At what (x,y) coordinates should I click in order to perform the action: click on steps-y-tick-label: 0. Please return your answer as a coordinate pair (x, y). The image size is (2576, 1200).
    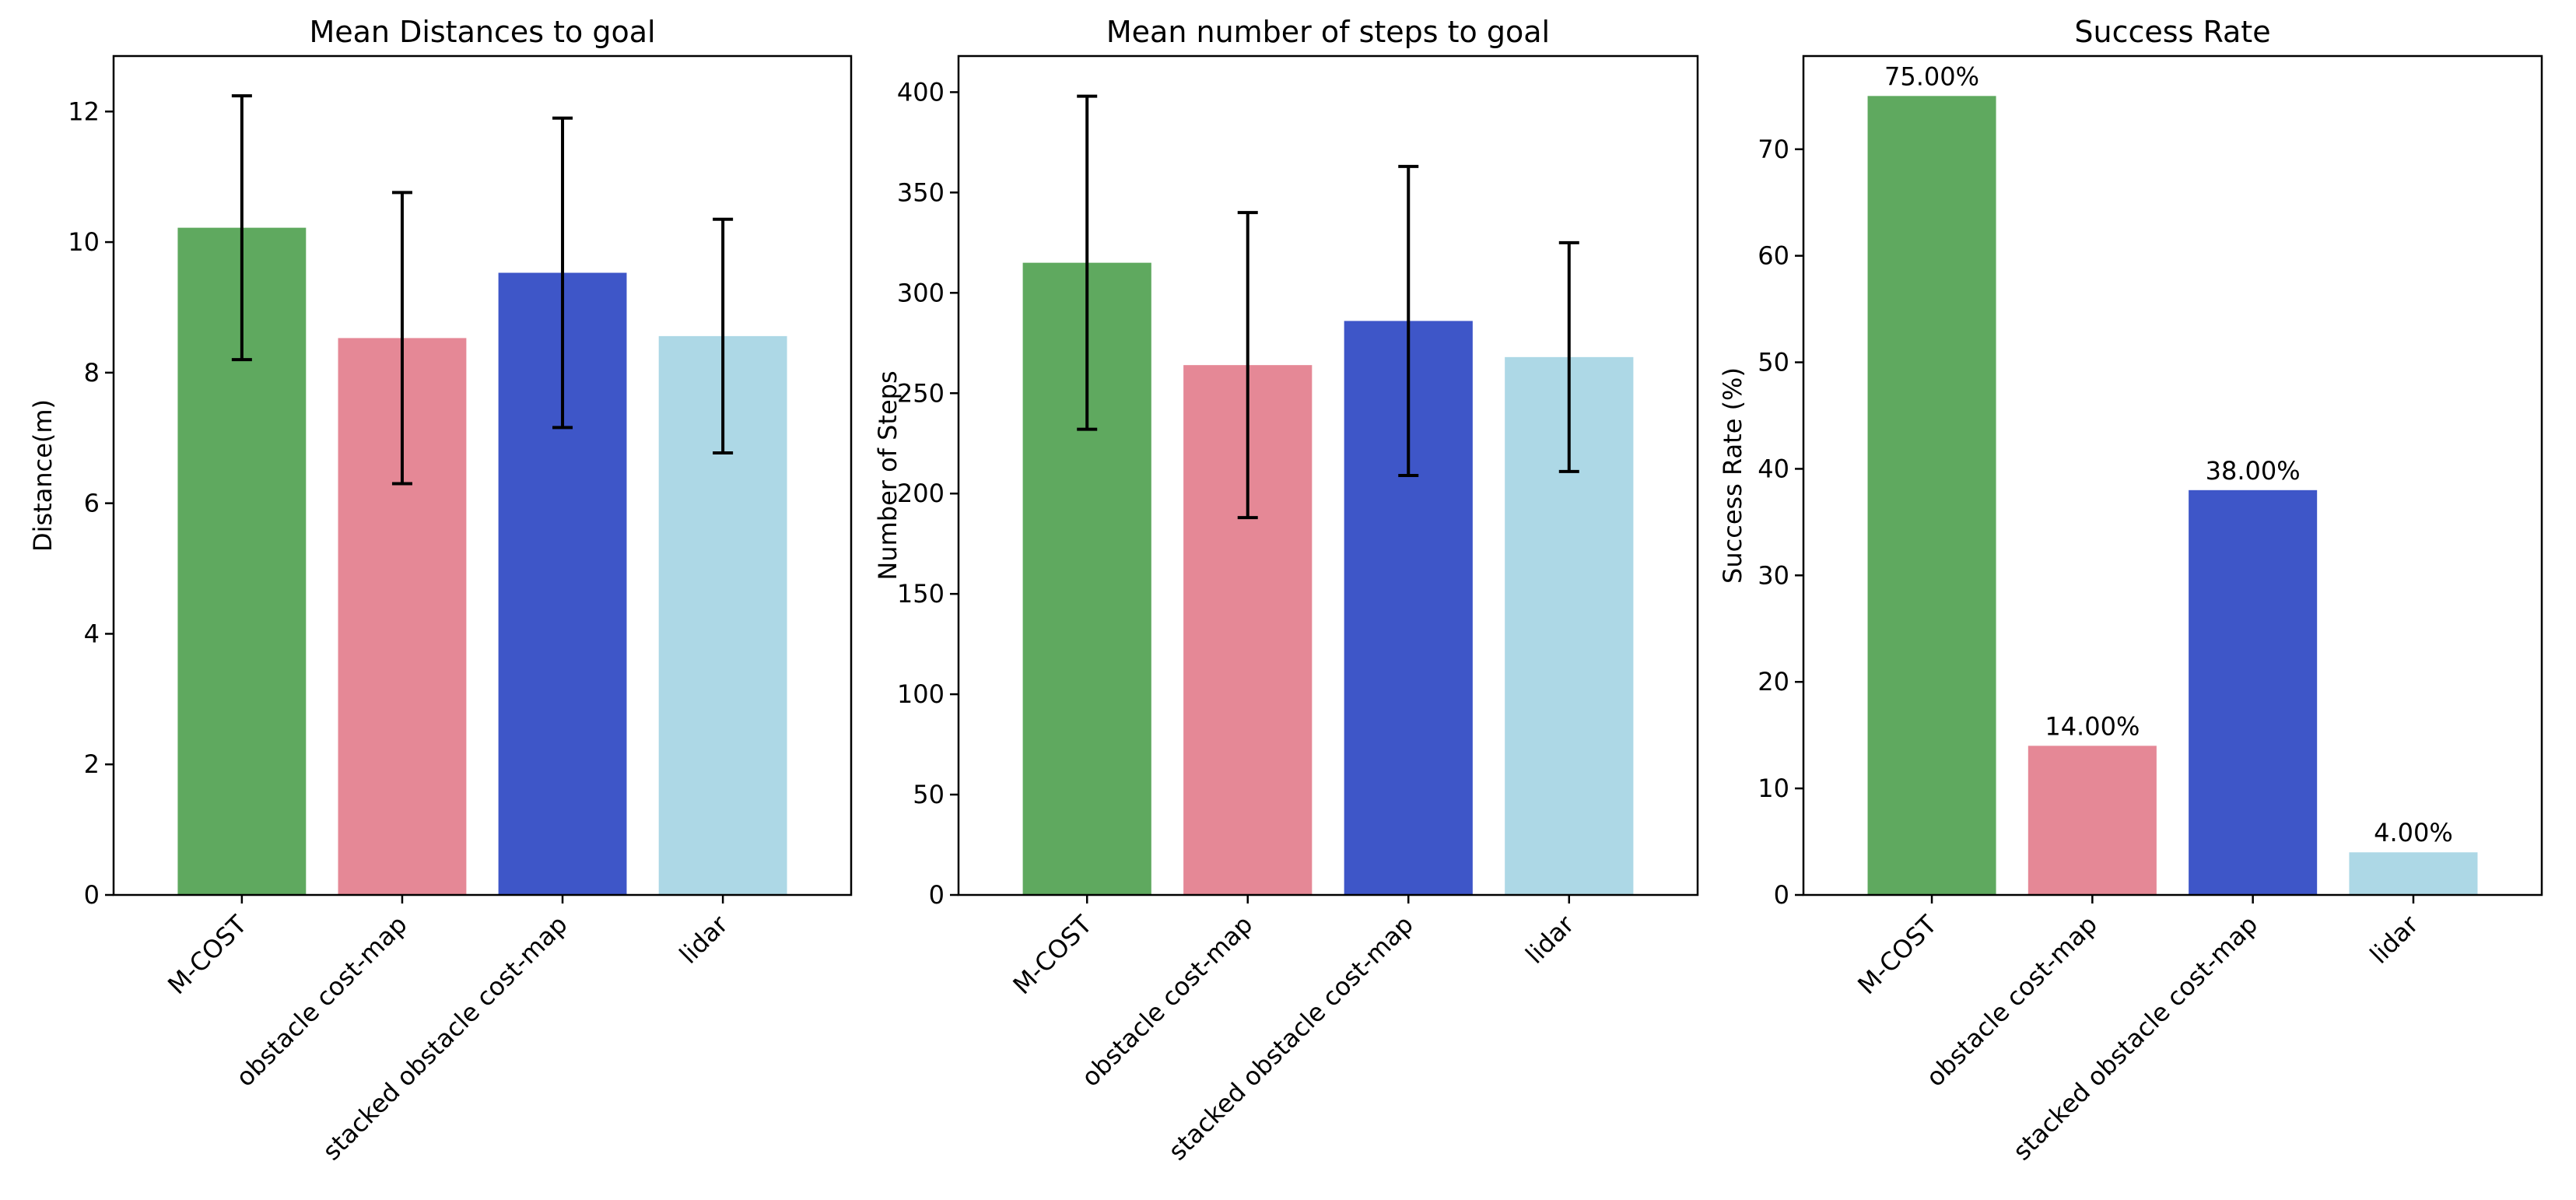
    Looking at the image, I should click on (937, 895).